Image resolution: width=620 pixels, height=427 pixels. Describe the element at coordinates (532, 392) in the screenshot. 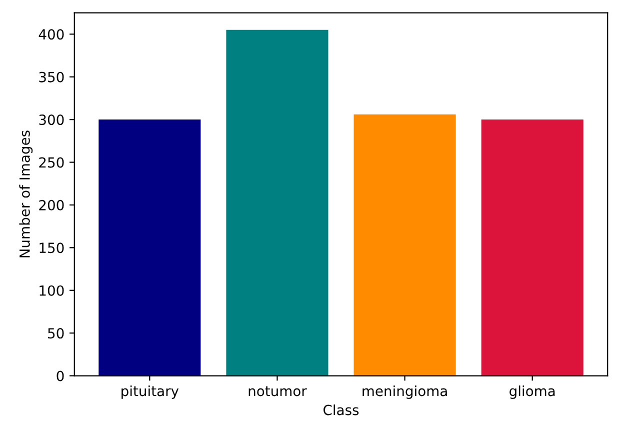

I see `x-tick-label: glioma` at that location.